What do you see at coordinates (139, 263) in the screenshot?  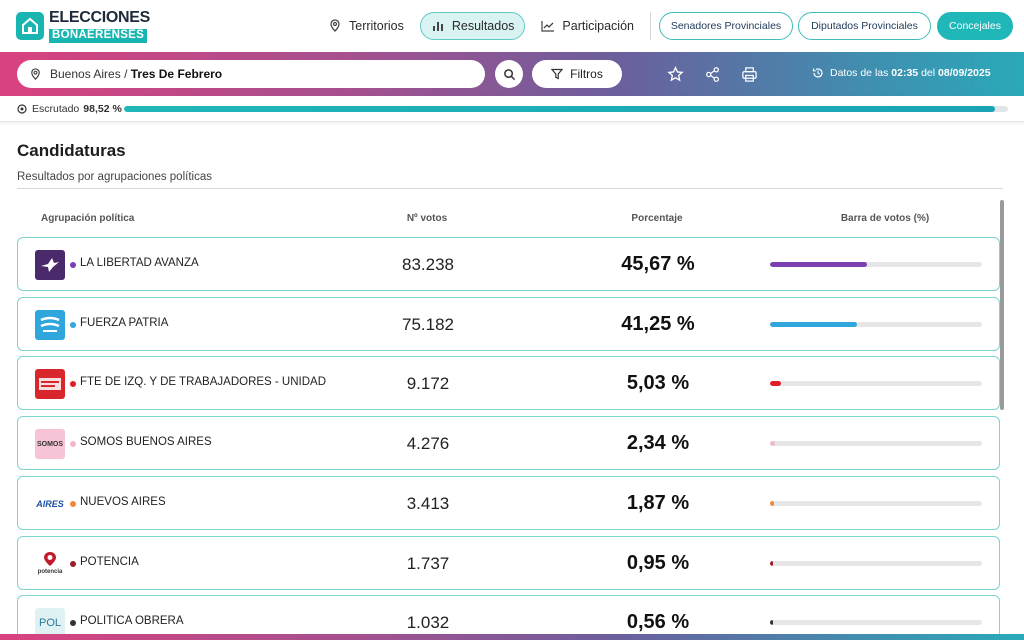 I see `party-name: LA LIBERTAD AVANZA` at bounding box center [139, 263].